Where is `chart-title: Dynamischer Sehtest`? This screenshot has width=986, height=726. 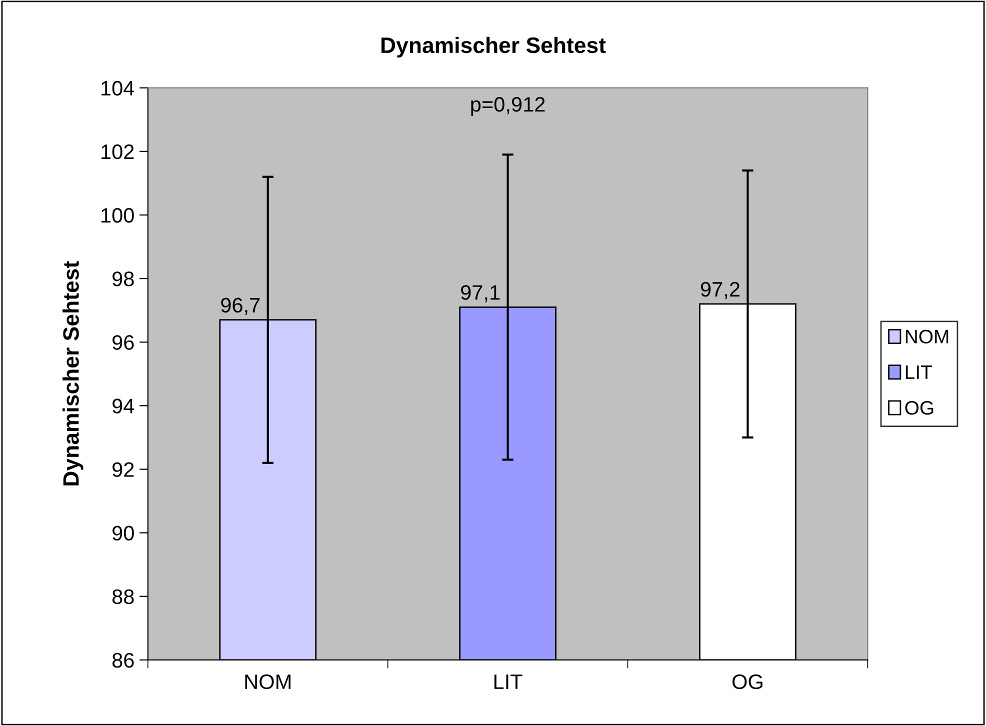
chart-title: Dynamischer Sehtest is located at coordinates (493, 47).